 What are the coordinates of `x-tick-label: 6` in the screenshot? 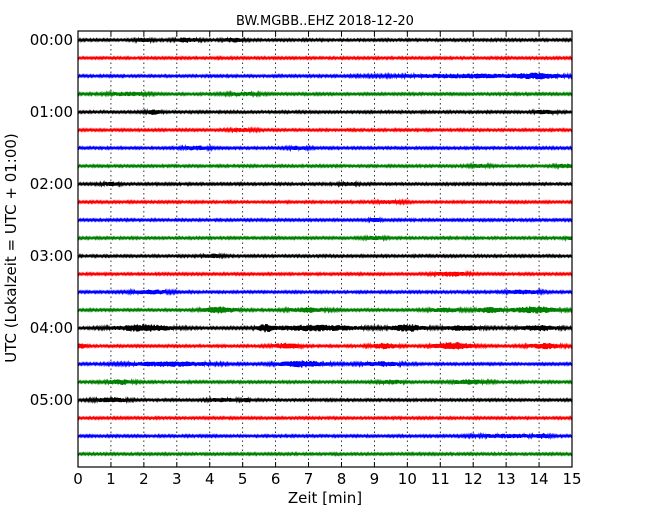 It's located at (276, 479).